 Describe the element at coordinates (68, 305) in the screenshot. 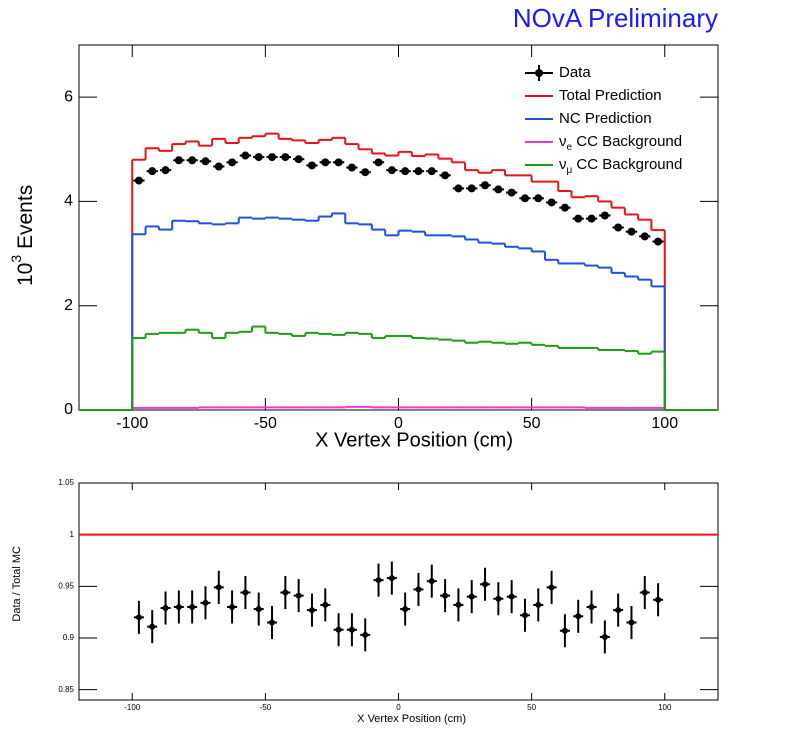

I see `y-tick-label: 2` at that location.